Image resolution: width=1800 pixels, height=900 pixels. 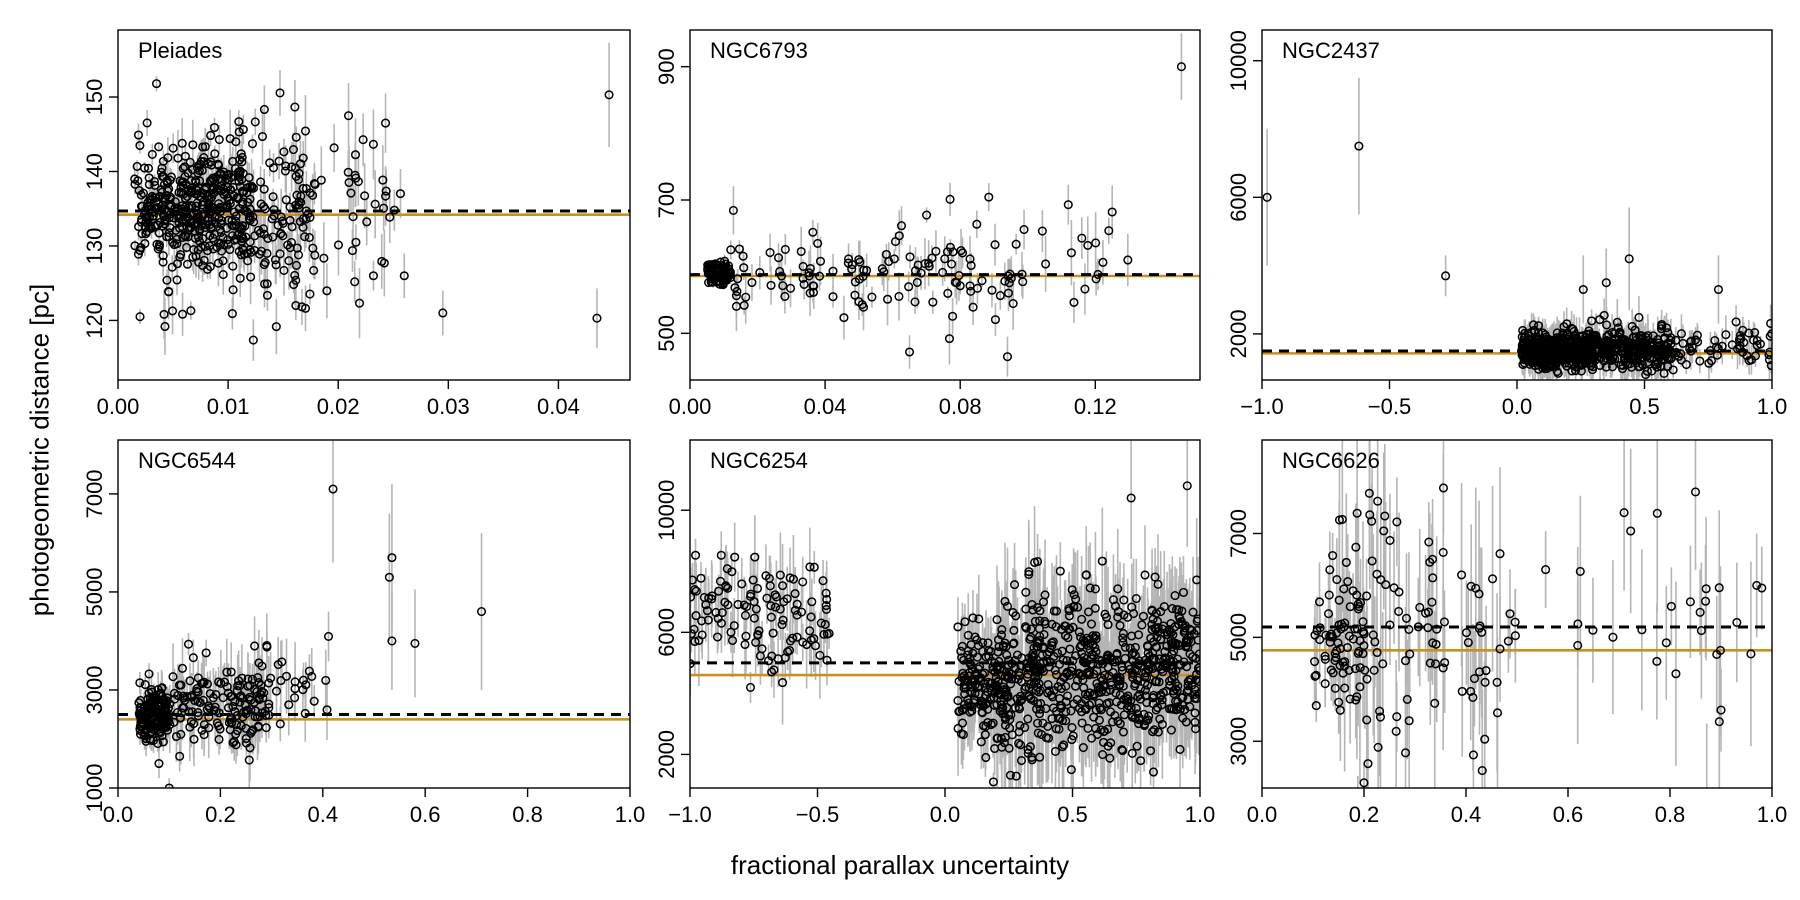 I want to click on y-tick-label: 2000, so click(x=1238, y=333).